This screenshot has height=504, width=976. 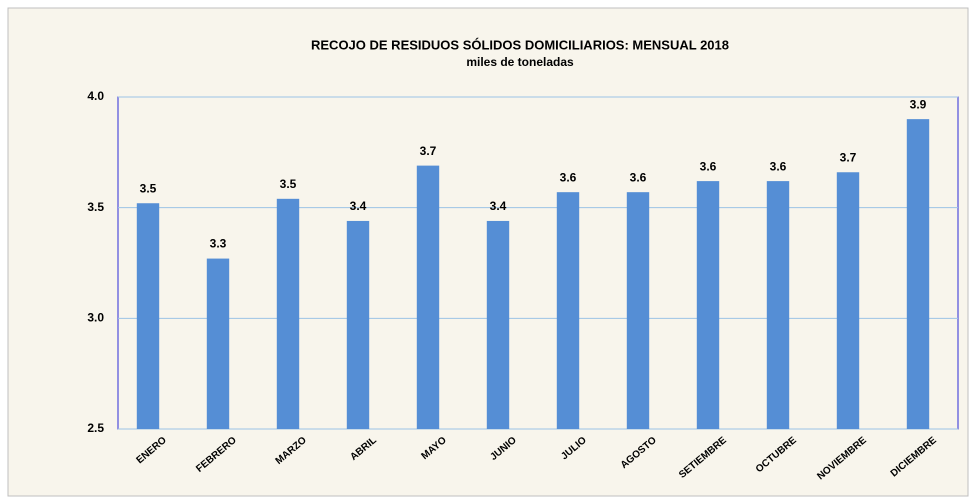 I want to click on y-tick-label: 2.5, so click(x=95, y=428).